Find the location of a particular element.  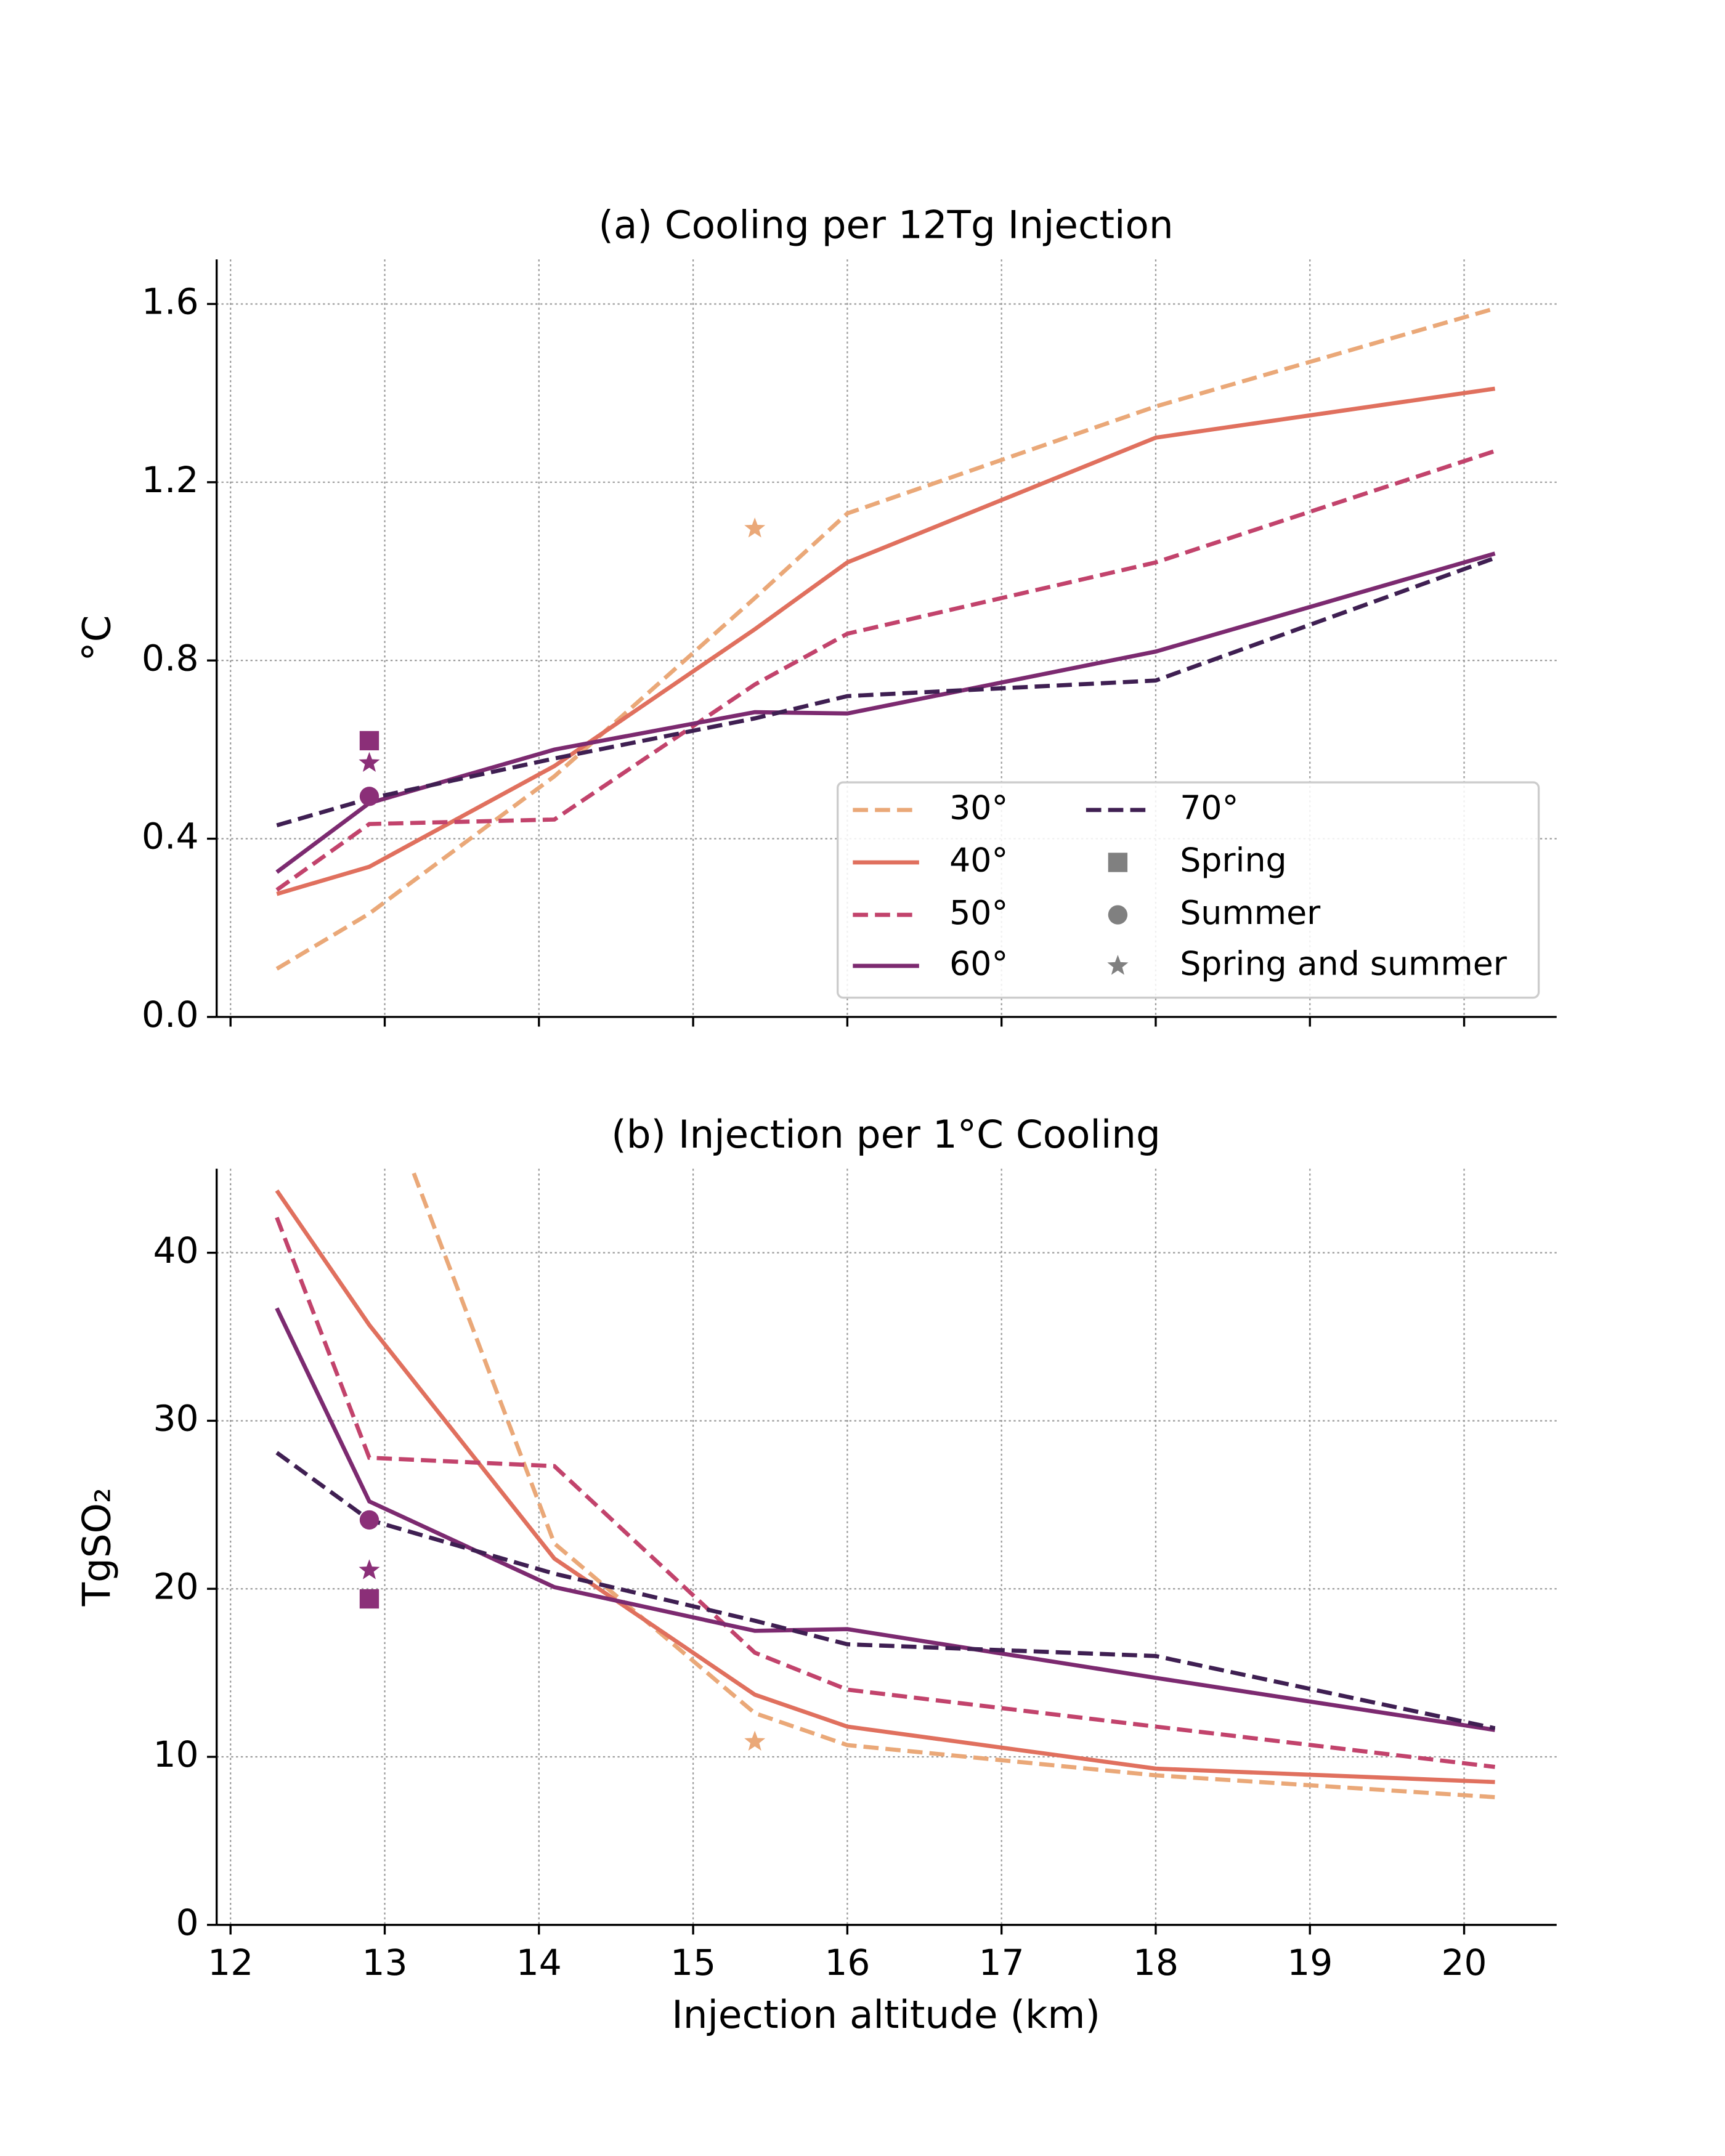

y-tick-label: 0 is located at coordinates (187, 1922).